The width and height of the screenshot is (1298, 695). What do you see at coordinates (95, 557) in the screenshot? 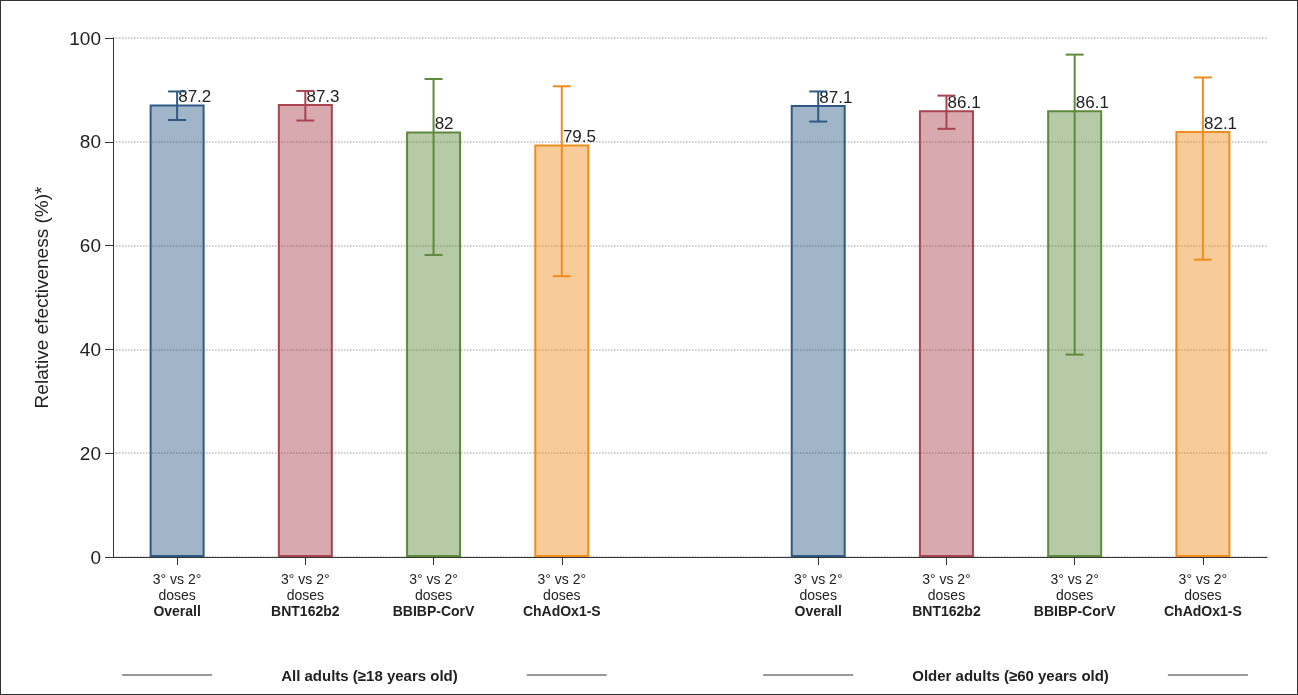
I see `y-tick-label: 0` at bounding box center [95, 557].